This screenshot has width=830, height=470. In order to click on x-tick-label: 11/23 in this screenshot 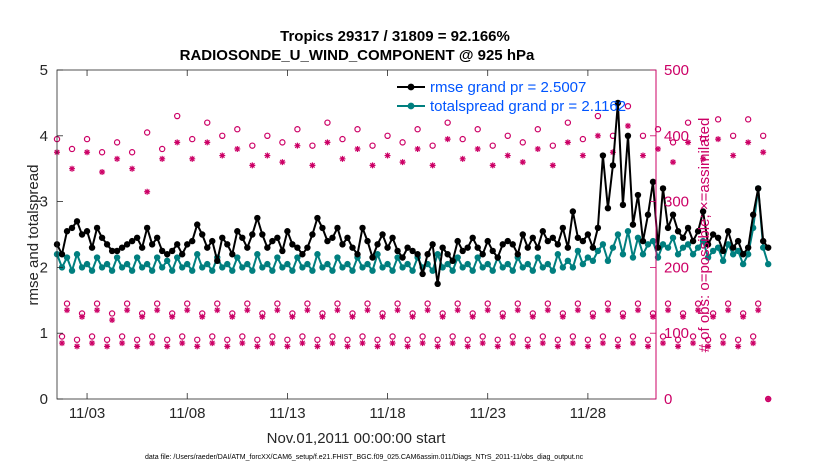, I will do `click(488, 413)`.